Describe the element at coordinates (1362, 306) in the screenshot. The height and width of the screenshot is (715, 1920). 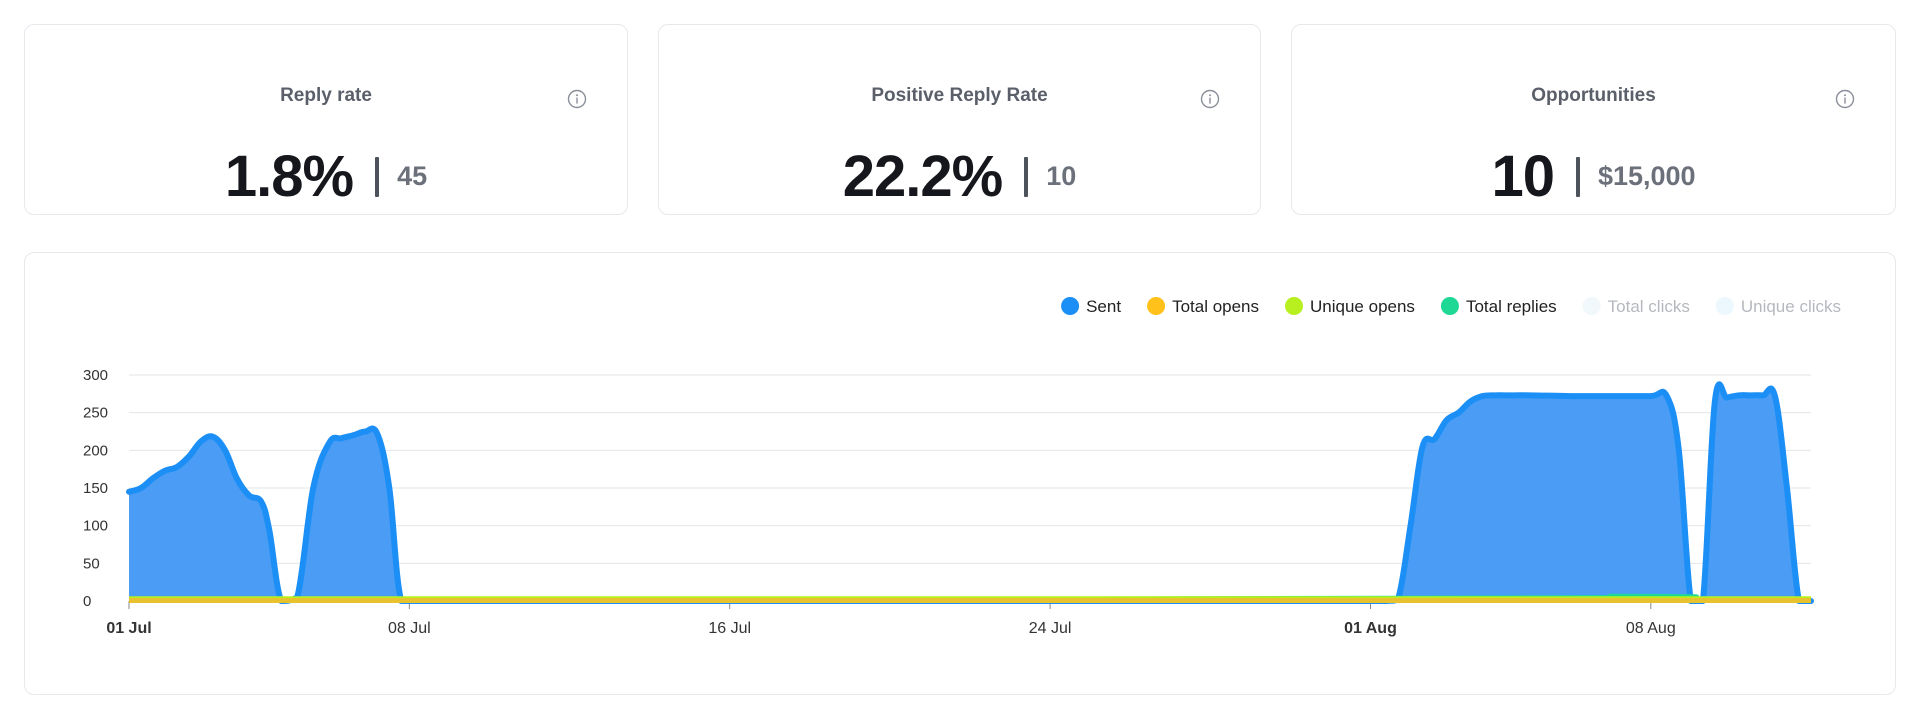
I see `legend-label: Unique opens` at that location.